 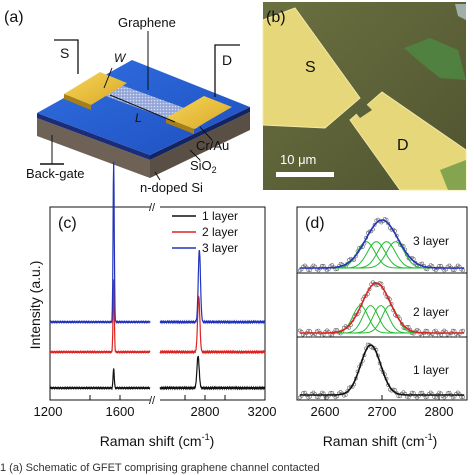 I want to click on panel-d-label: (d), so click(x=315, y=223).